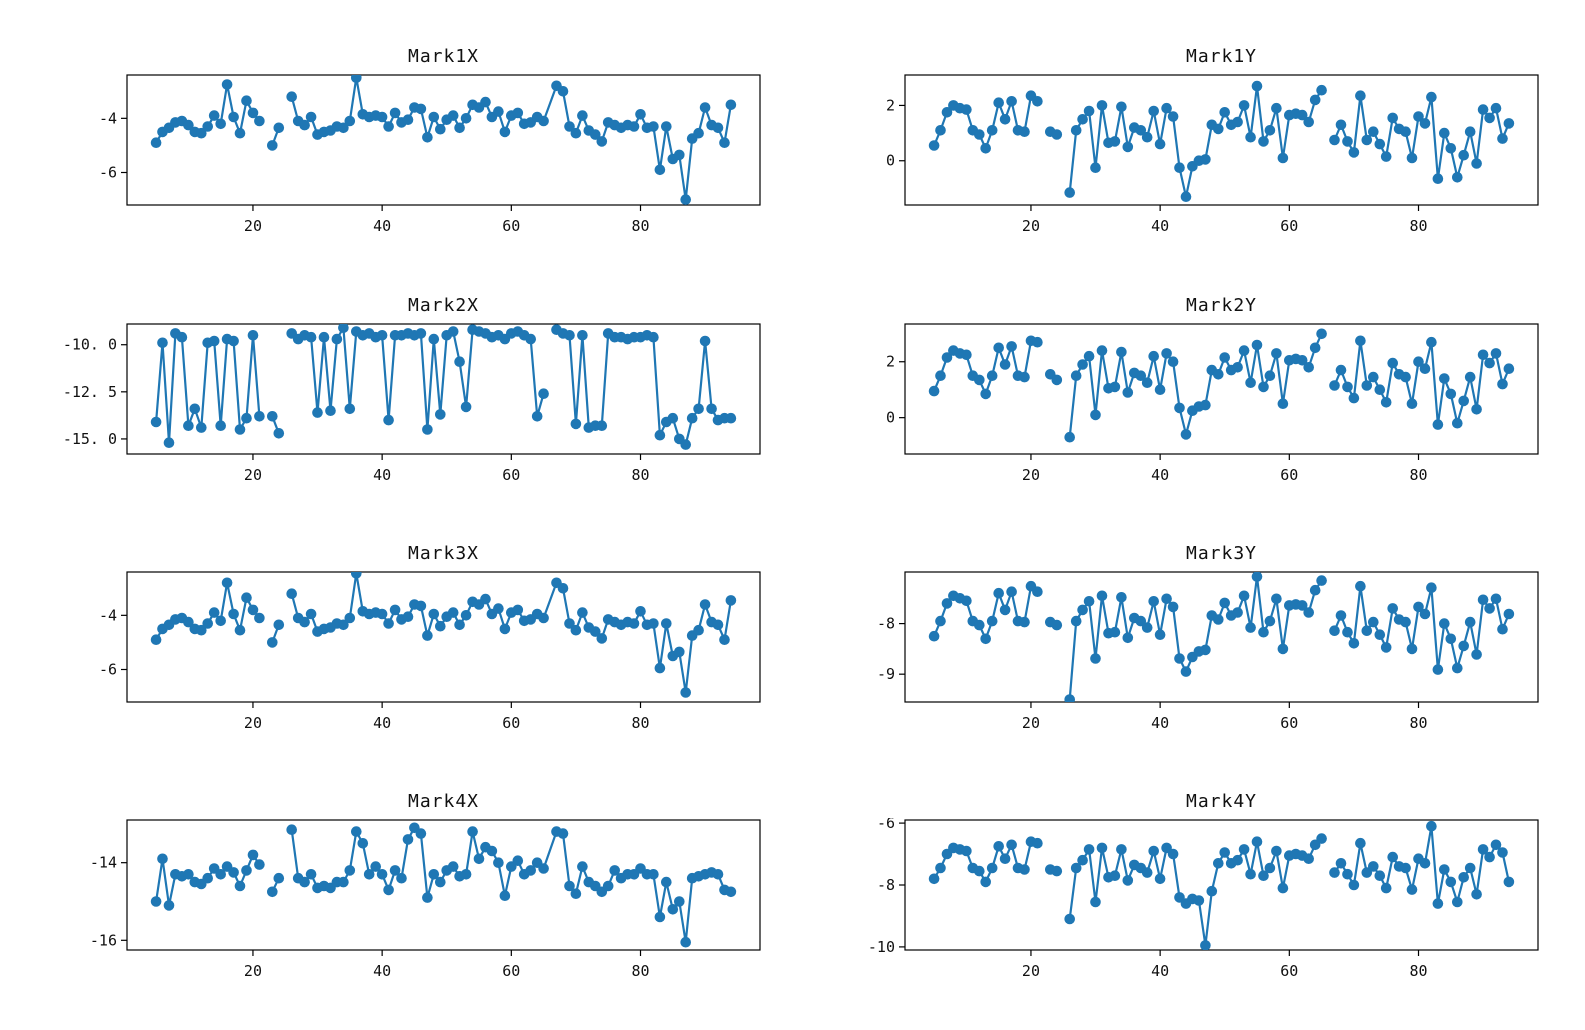  Describe the element at coordinates (447, 717) in the screenshot. I see `x-axis-ticks: 20 40 60 80` at that location.